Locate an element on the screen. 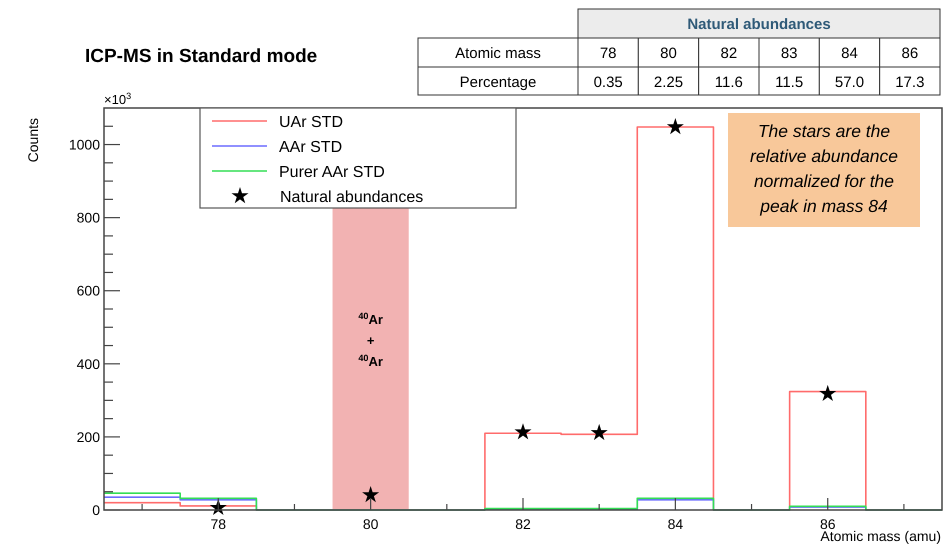 Image resolution: width=944 pixels, height=545 pixels. data-label: 0.35 is located at coordinates (608, 82).